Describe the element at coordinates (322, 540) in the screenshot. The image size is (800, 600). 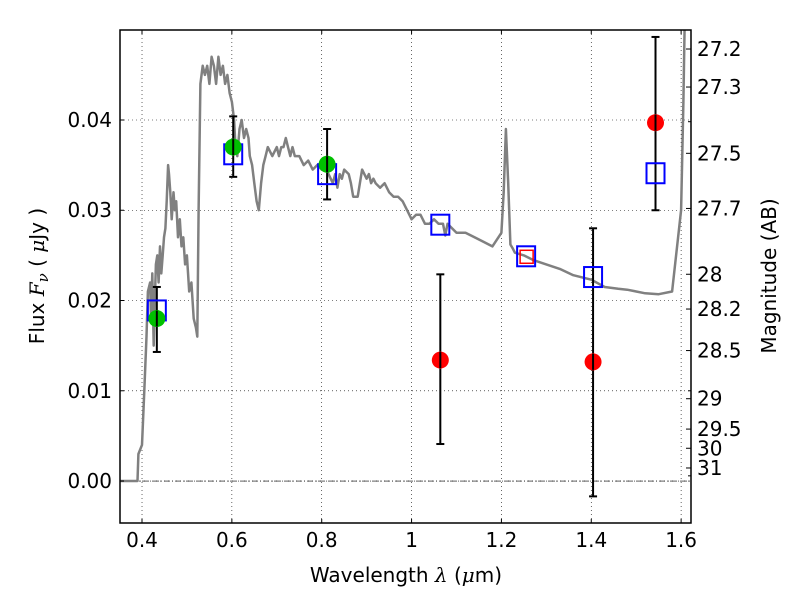
I see `x-tick-label: 0.8` at that location.